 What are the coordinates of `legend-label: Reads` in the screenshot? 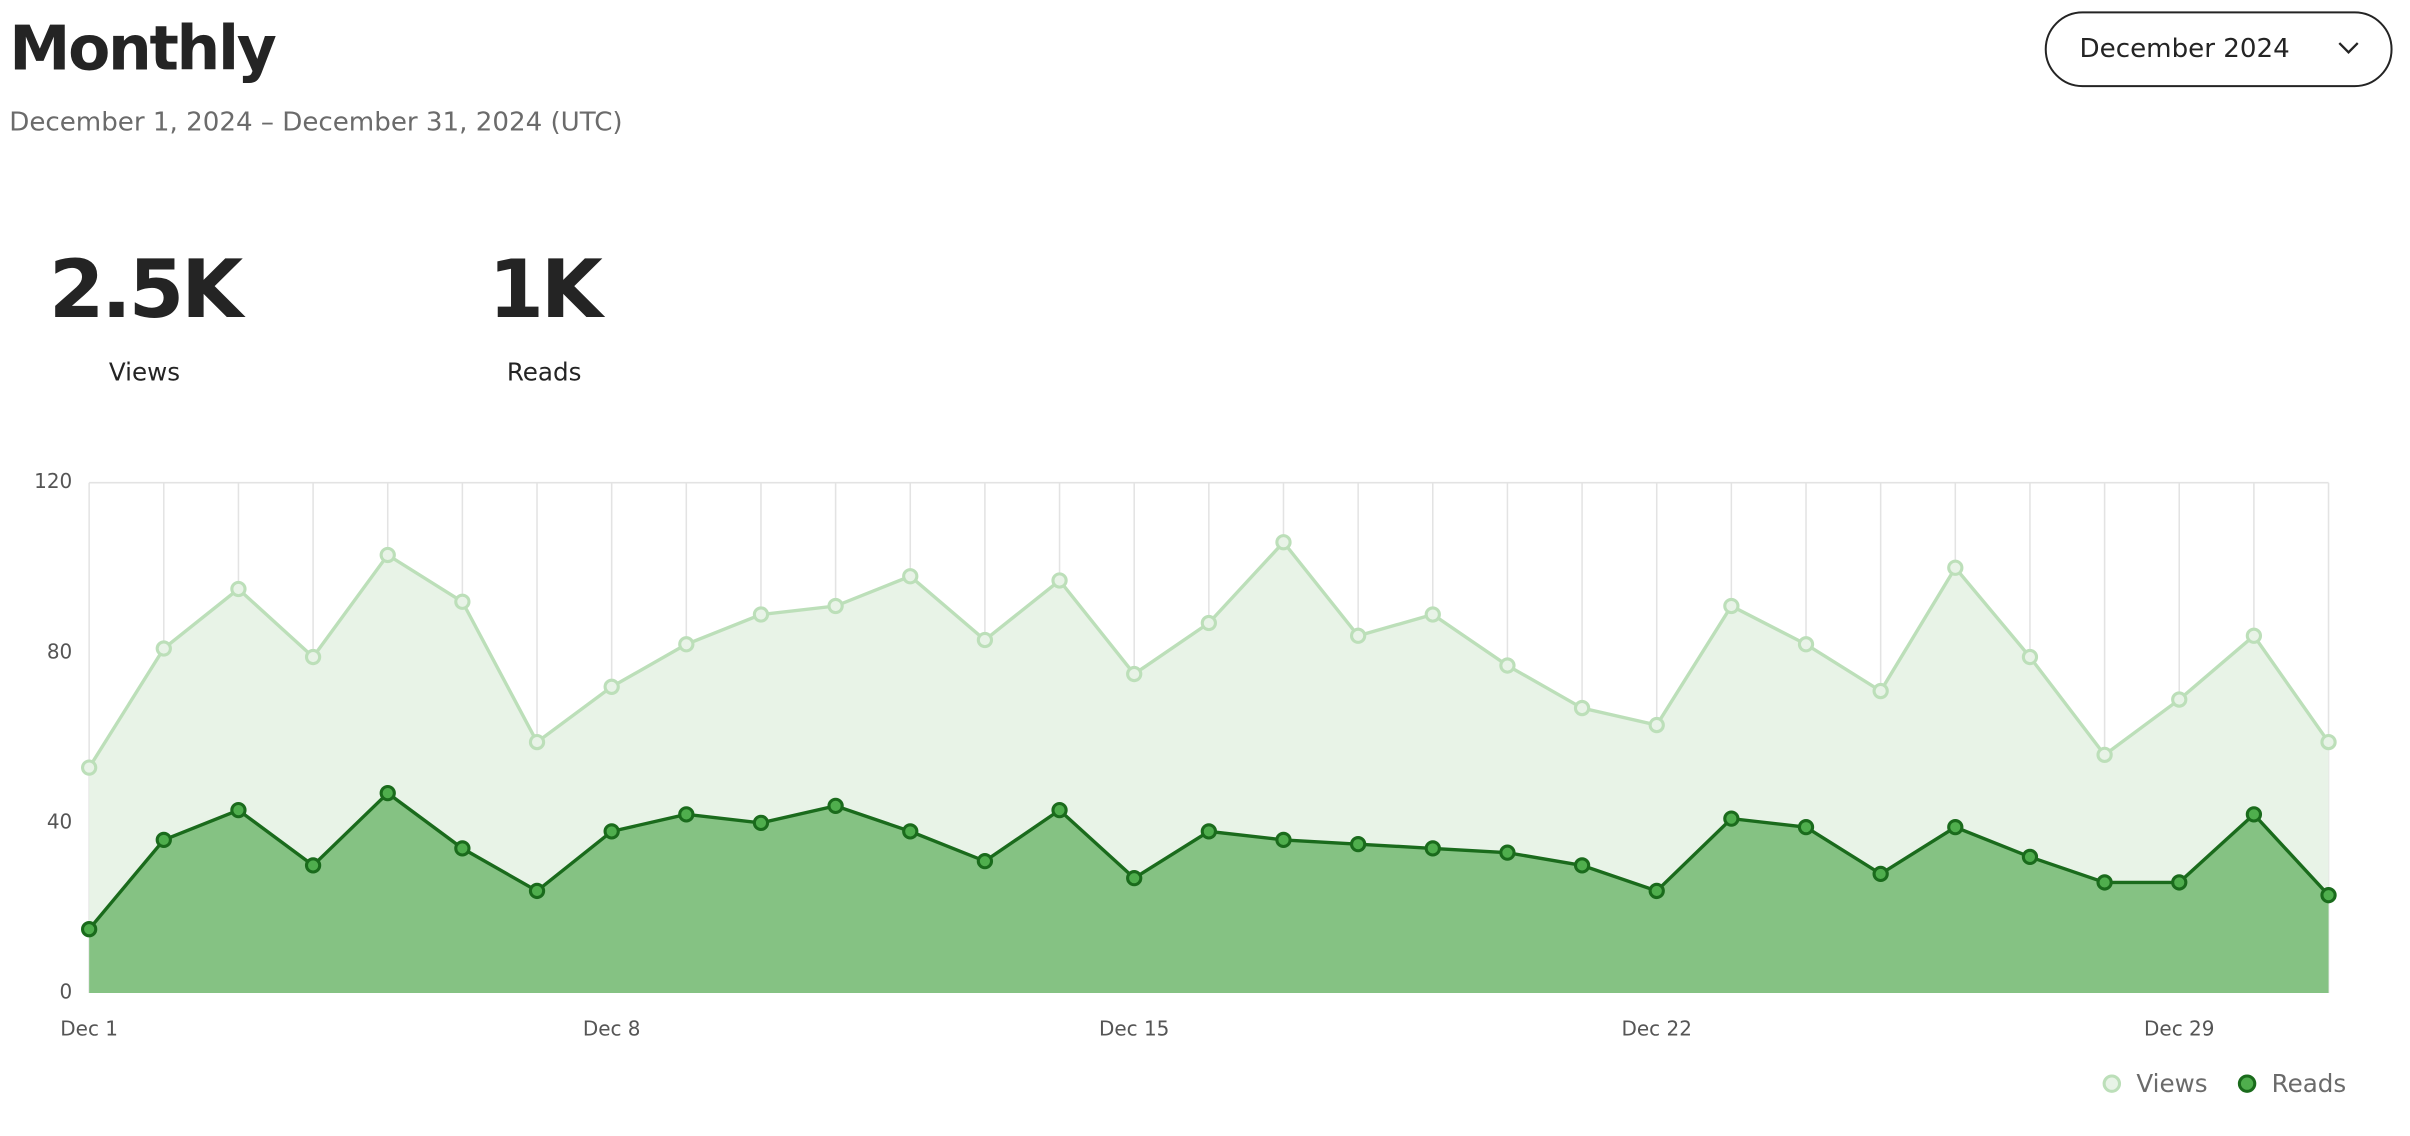 It's located at (2309, 1083).